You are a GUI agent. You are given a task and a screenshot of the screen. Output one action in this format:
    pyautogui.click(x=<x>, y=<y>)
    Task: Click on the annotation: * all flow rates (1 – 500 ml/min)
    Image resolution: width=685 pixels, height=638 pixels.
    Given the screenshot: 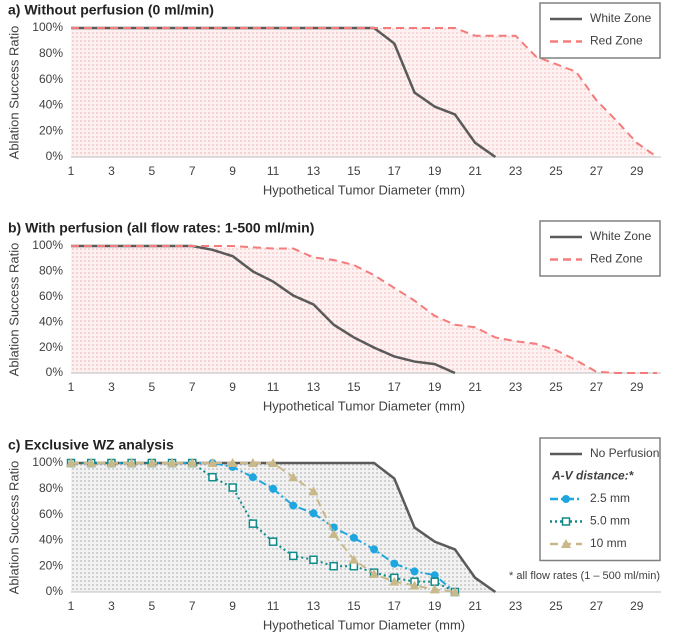 What is the action you would take?
    pyautogui.click(x=584, y=576)
    